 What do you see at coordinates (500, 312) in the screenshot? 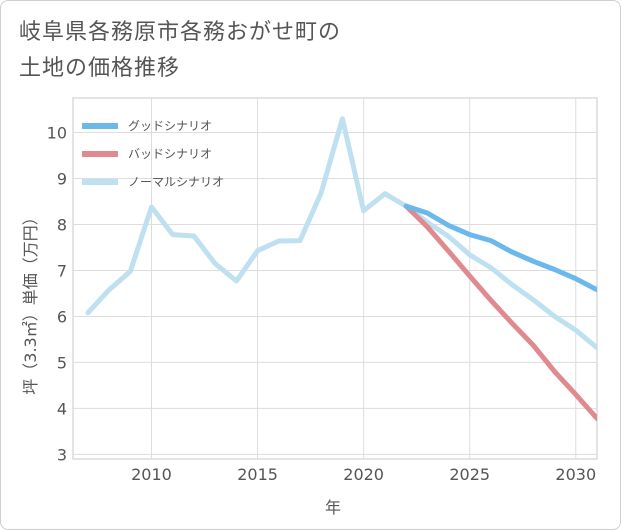
I see `series-line-bad` at bounding box center [500, 312].